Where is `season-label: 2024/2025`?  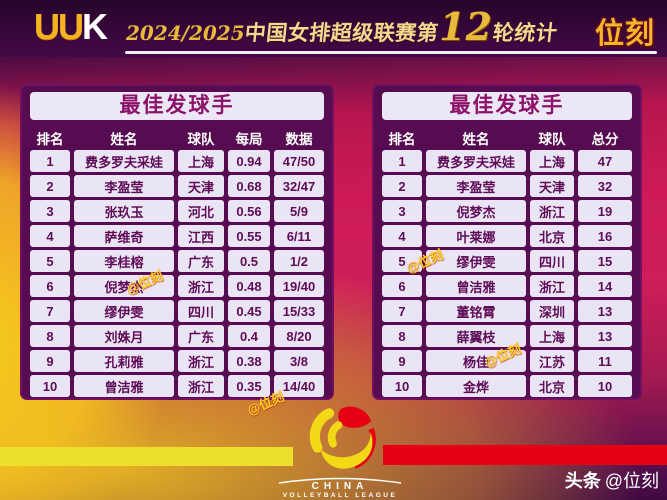 season-label: 2024/2025 is located at coordinates (185, 33).